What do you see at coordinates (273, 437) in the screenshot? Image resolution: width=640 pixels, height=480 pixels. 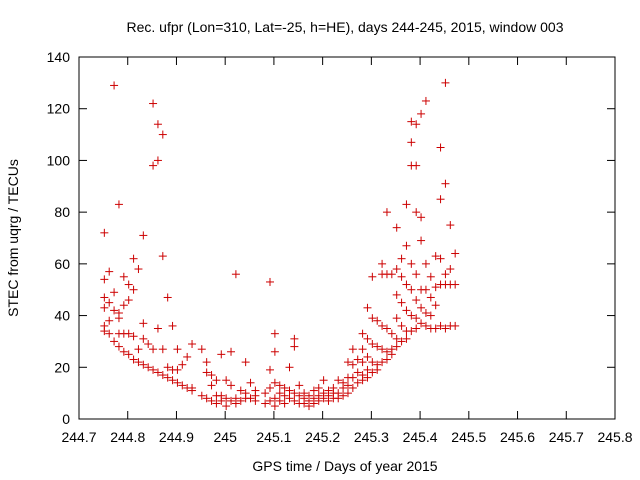 I see `x-tick-label: 245.1` at bounding box center [273, 437].